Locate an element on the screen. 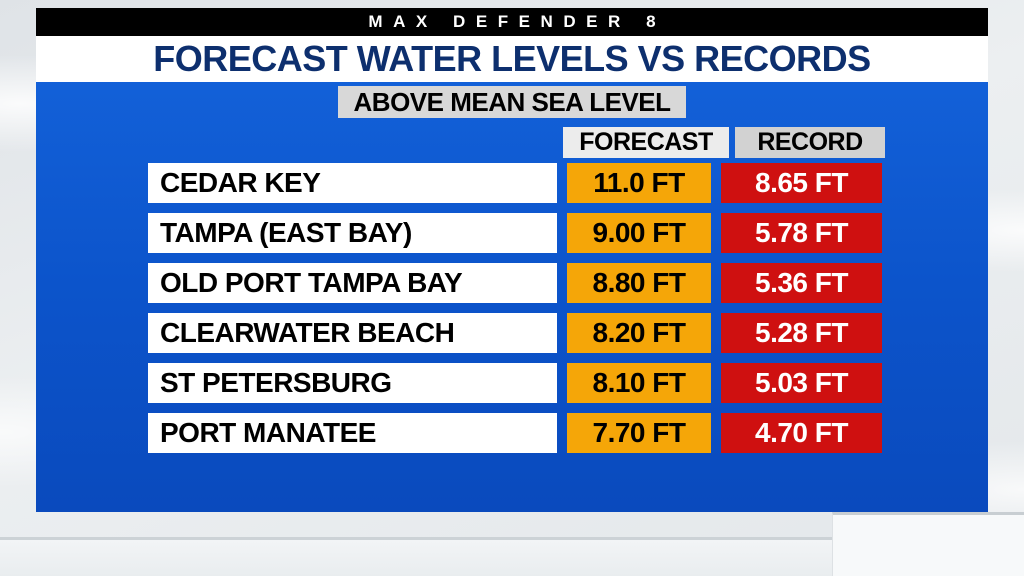  location-cell: CLEARWATER BEACH is located at coordinates (352, 333).